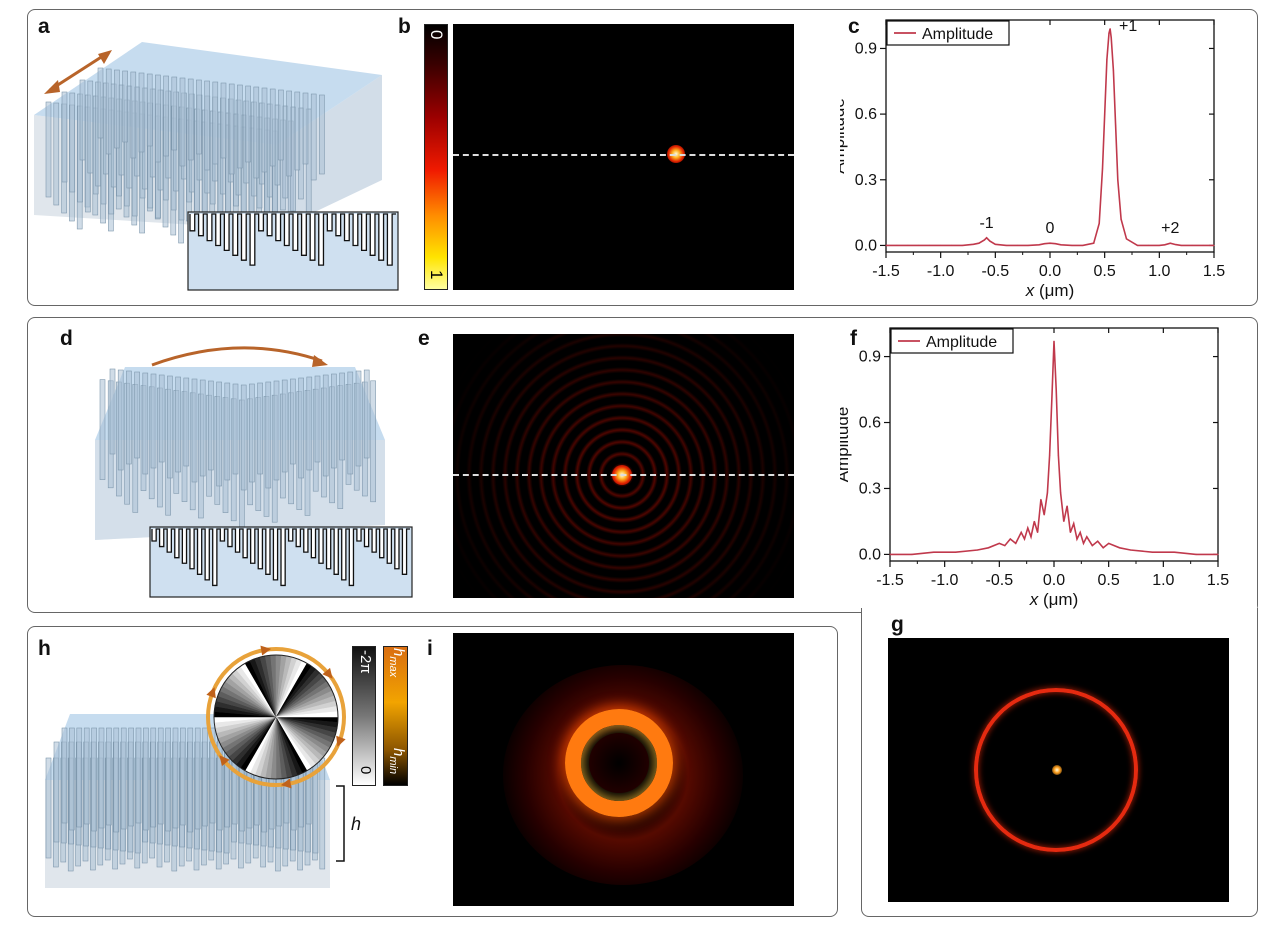  Describe the element at coordinates (619, 763) in the screenshot. I see `vortex-core-i` at that location.